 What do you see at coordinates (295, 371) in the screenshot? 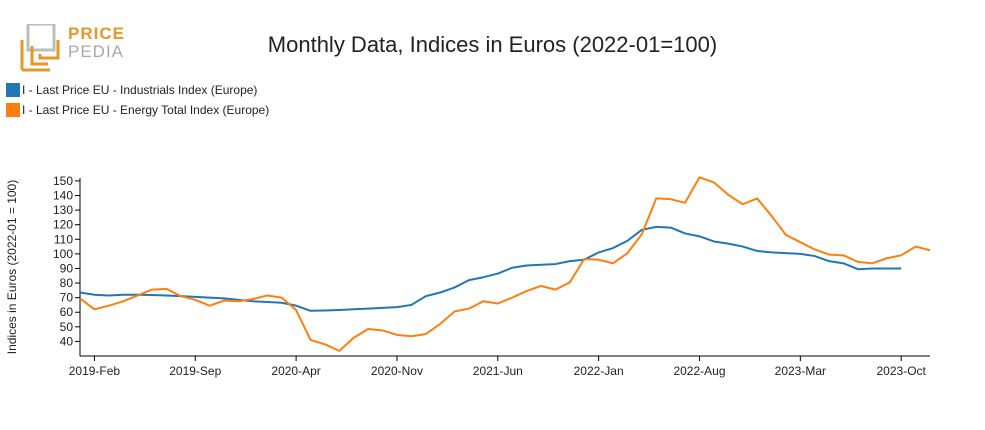
I see `x-tick-label: 2020-Apr` at bounding box center [295, 371].